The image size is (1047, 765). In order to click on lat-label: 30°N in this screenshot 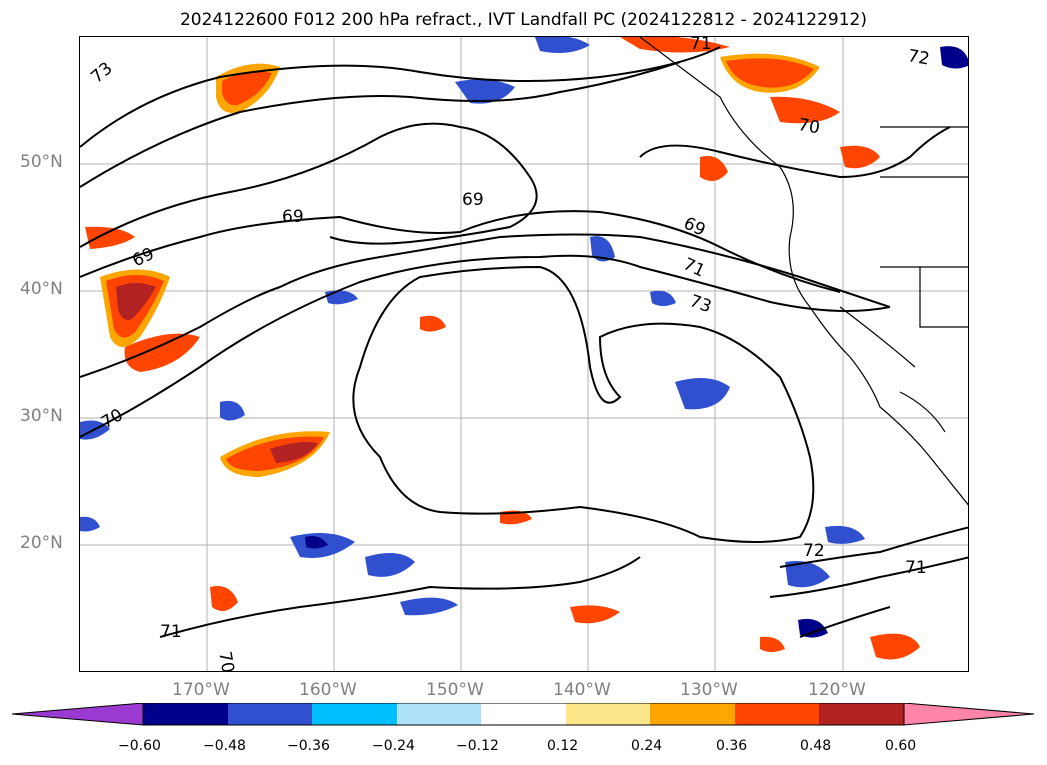, I will do `click(41, 416)`.